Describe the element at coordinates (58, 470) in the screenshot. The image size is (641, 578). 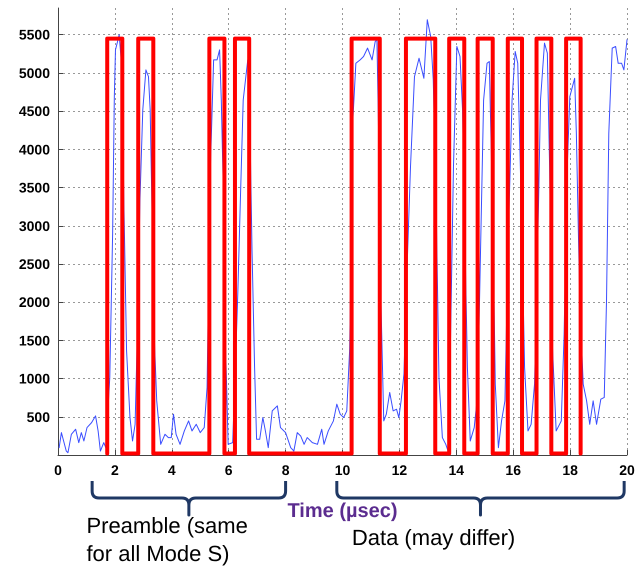
I see `x-tick-label: 0` at that location.